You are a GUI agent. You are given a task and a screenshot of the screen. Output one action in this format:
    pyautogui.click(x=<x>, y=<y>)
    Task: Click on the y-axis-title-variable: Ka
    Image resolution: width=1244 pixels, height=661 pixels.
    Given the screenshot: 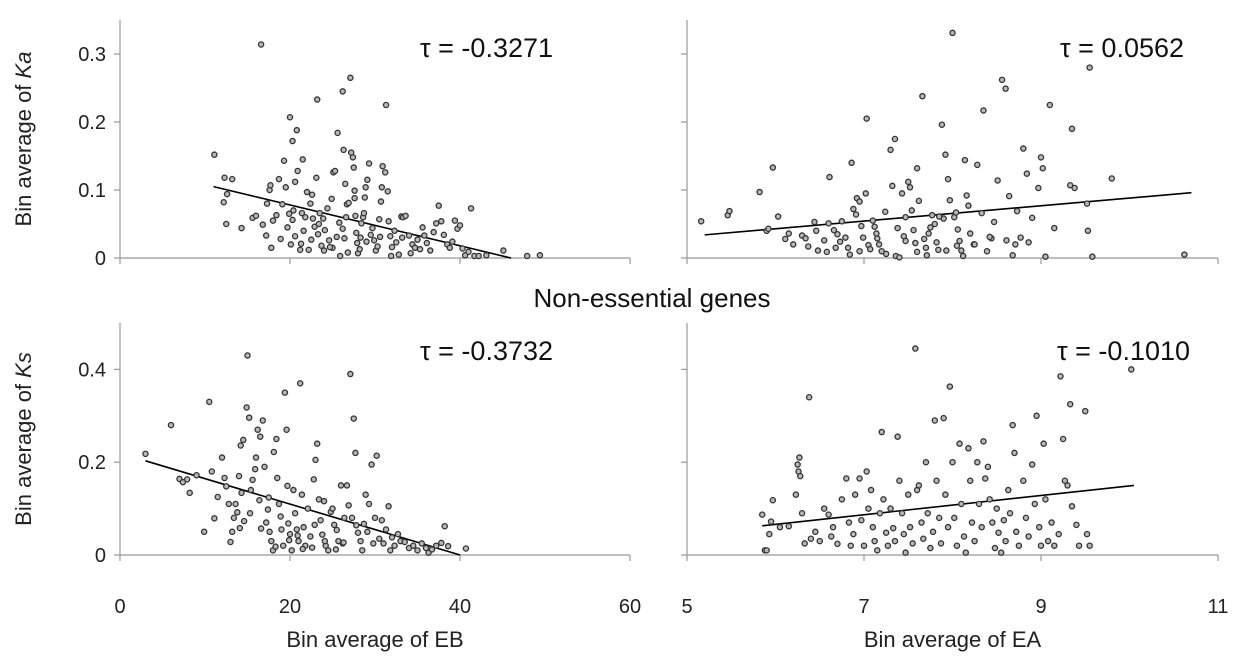 What is the action you would take?
    pyautogui.click(x=23, y=65)
    